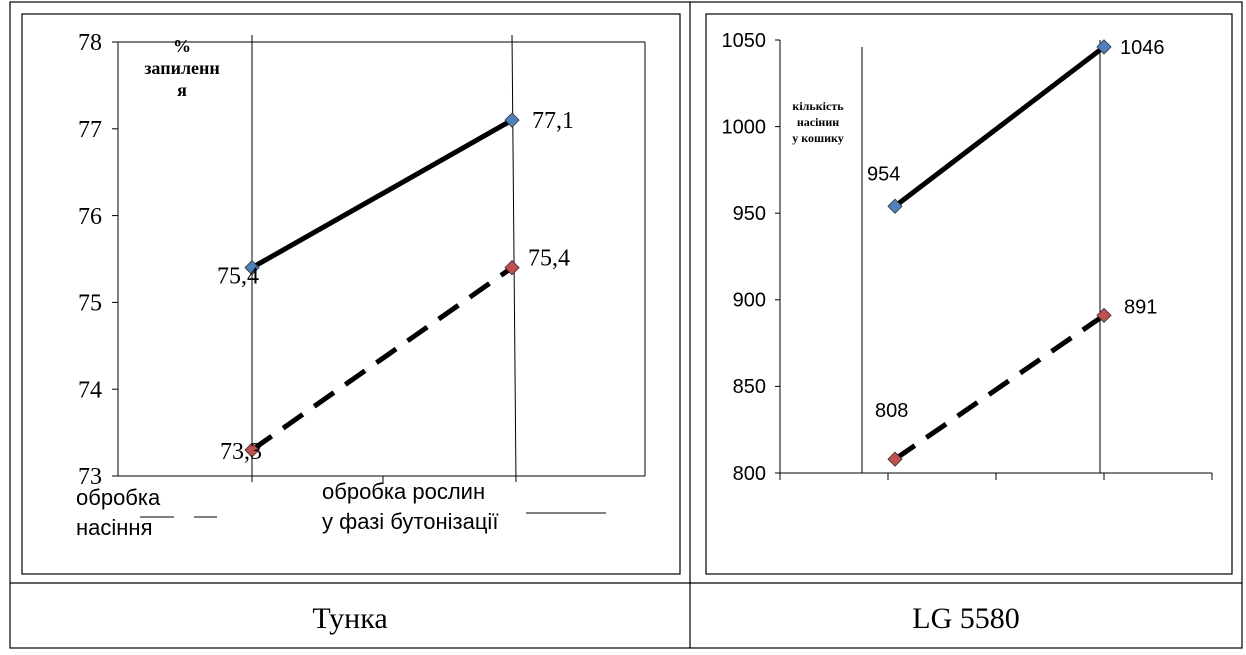 The height and width of the screenshot is (655, 1246). Describe the element at coordinates (966, 618) in the screenshot. I see `caption-lg-5580: LG 5580` at that location.